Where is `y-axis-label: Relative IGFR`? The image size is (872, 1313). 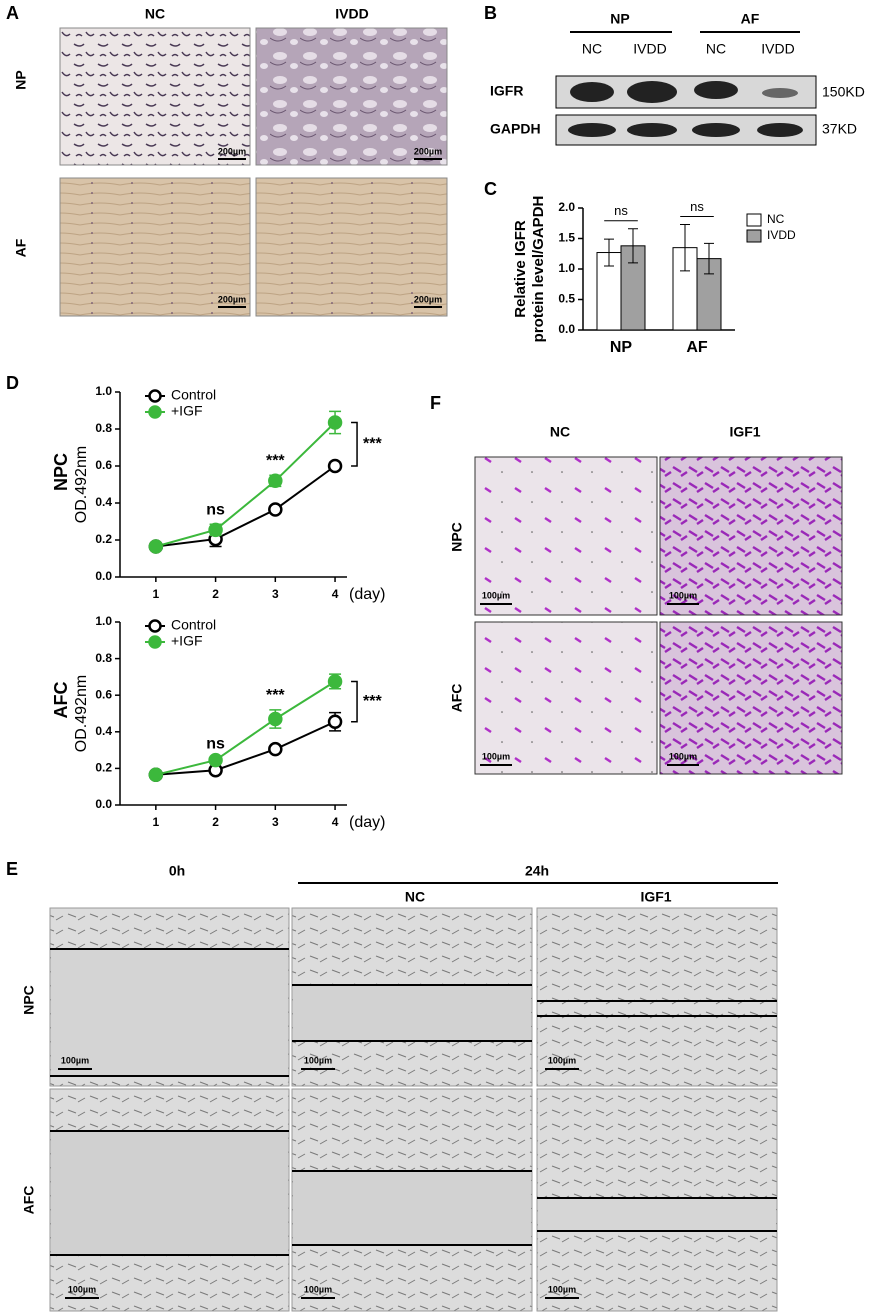 y-axis-label: Relative IGFR is located at coordinates (520, 269).